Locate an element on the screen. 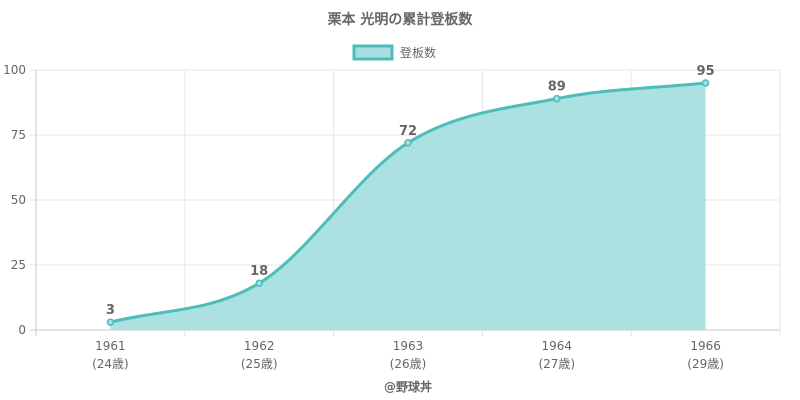 The image size is (800, 400). x-tick-age: (27歳) is located at coordinates (556, 364).